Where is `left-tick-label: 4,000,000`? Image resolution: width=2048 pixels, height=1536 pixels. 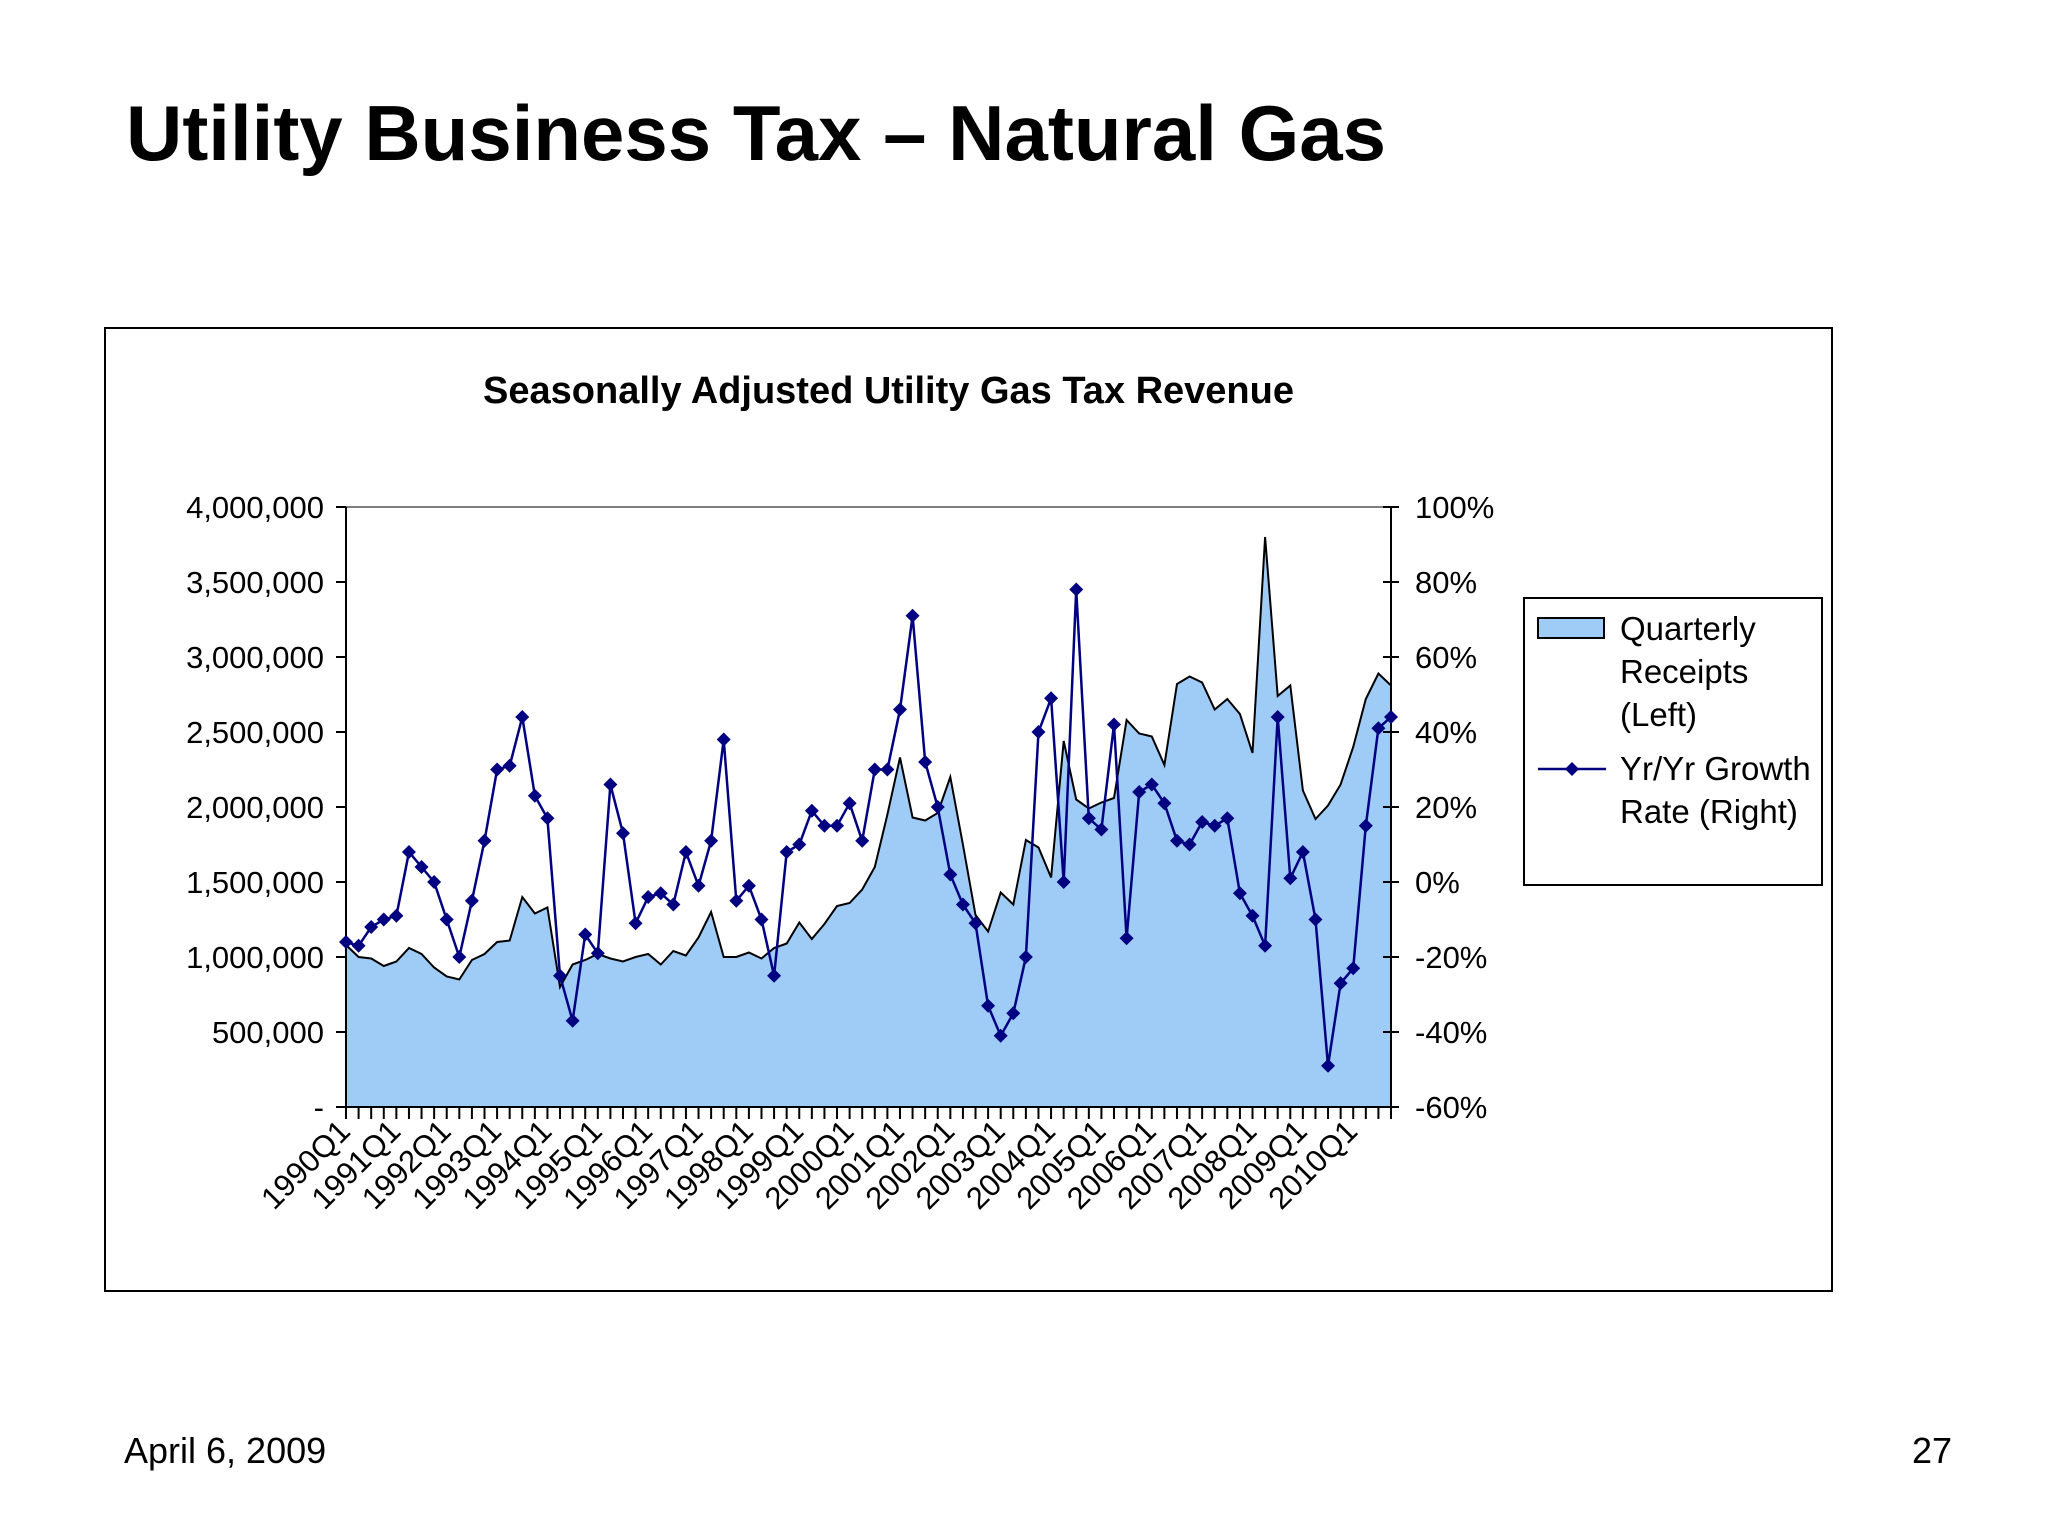
left-tick-label: 4,000,000 is located at coordinates (255, 507).